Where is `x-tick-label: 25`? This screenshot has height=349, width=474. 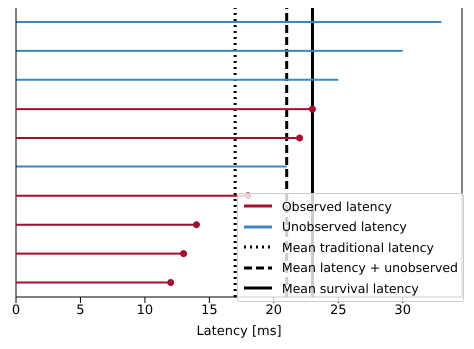
x-tick-label: 25 is located at coordinates (338, 310).